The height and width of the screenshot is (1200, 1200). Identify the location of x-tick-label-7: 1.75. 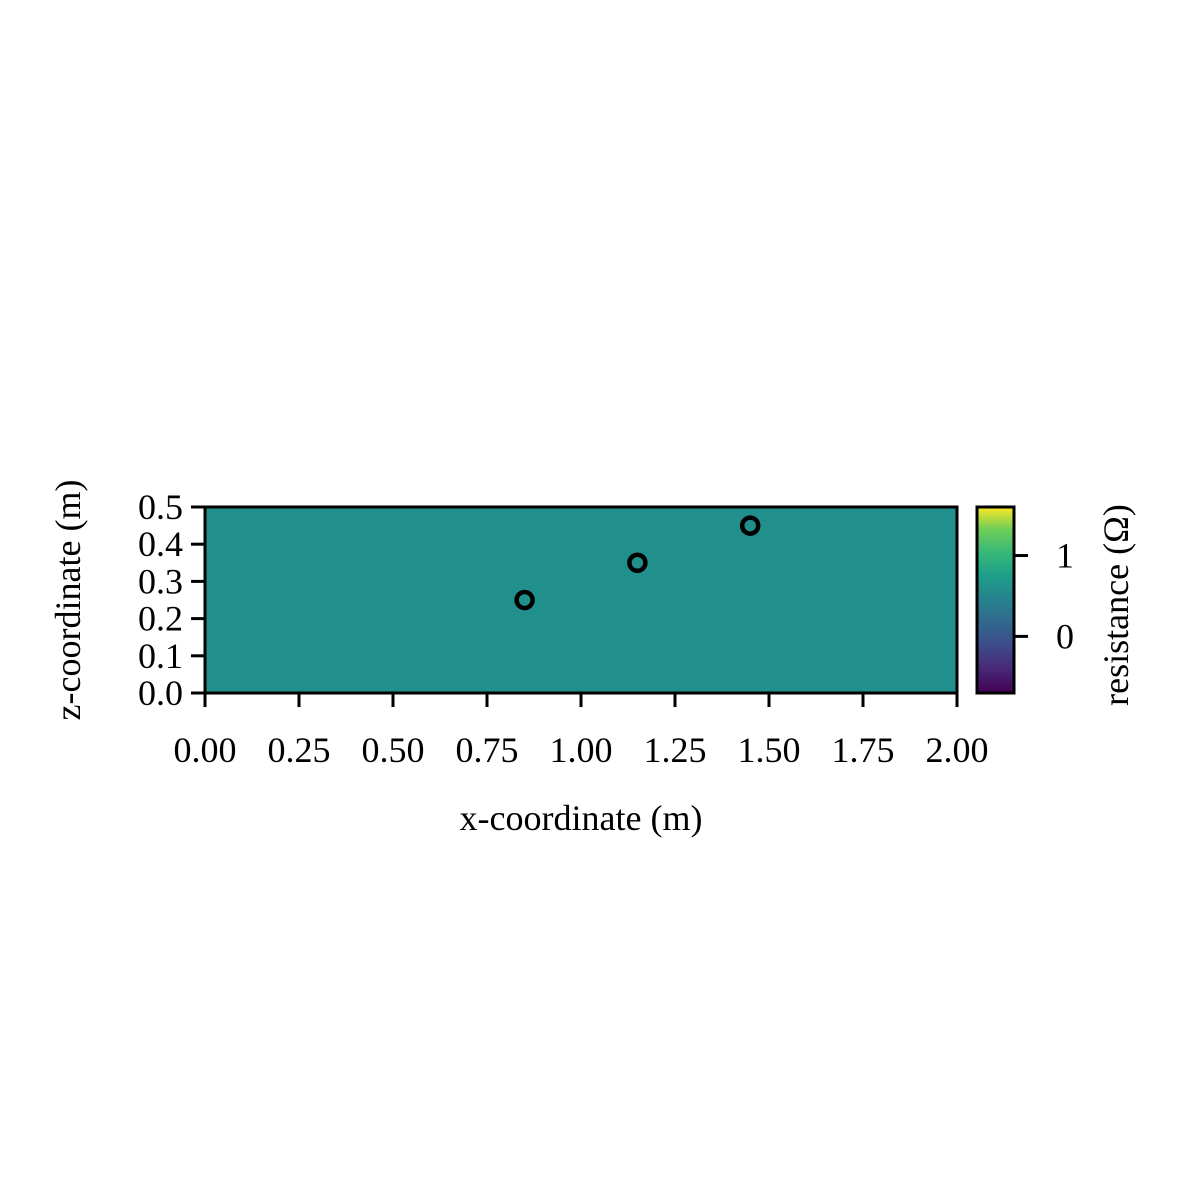
(863, 750).